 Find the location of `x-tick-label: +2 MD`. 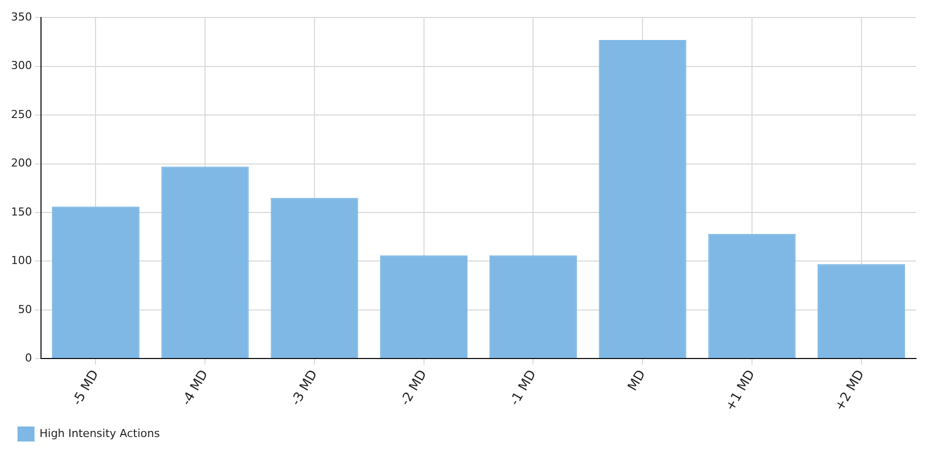

x-tick-label: +2 MD is located at coordinates (850, 391).